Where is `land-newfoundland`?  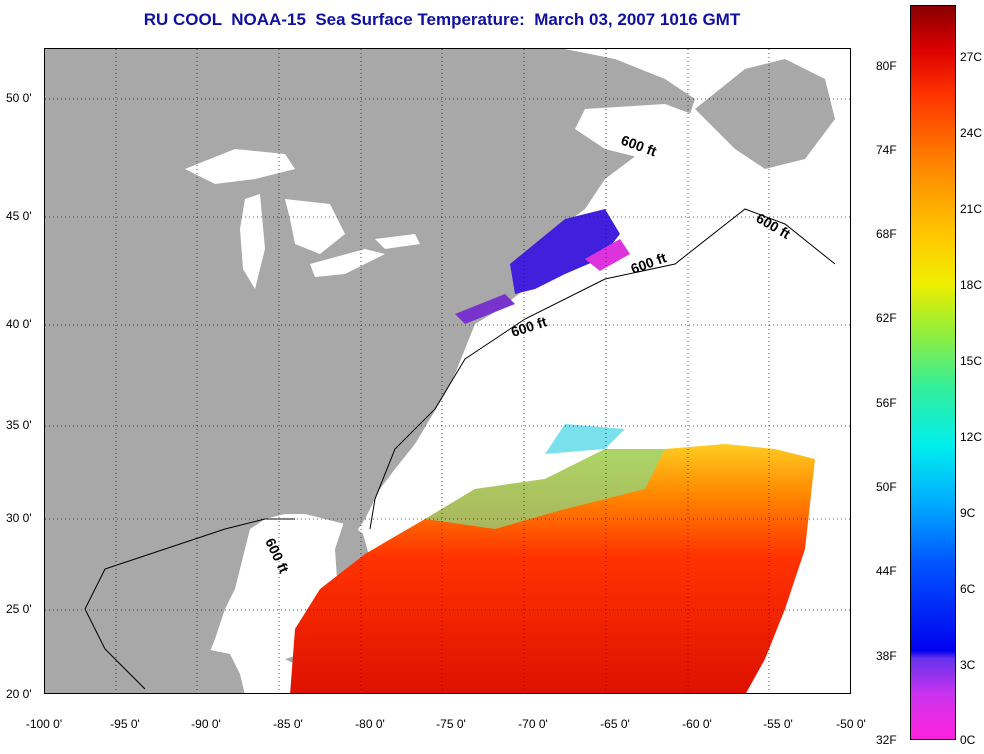
land-newfoundland is located at coordinates (765, 114).